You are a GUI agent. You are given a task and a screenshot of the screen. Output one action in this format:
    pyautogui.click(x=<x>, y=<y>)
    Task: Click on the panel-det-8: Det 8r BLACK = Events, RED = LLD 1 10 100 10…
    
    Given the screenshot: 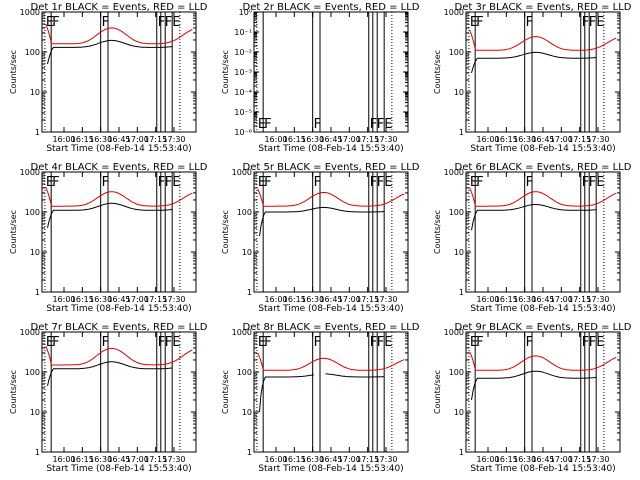 What is the action you would take?
    pyautogui.click(x=320, y=398)
    